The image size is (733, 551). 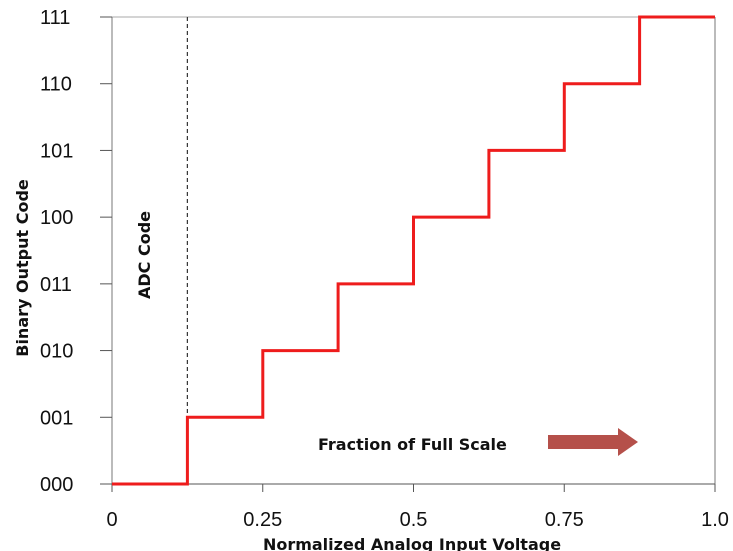 I want to click on y-tick-label: 001, so click(x=56, y=418).